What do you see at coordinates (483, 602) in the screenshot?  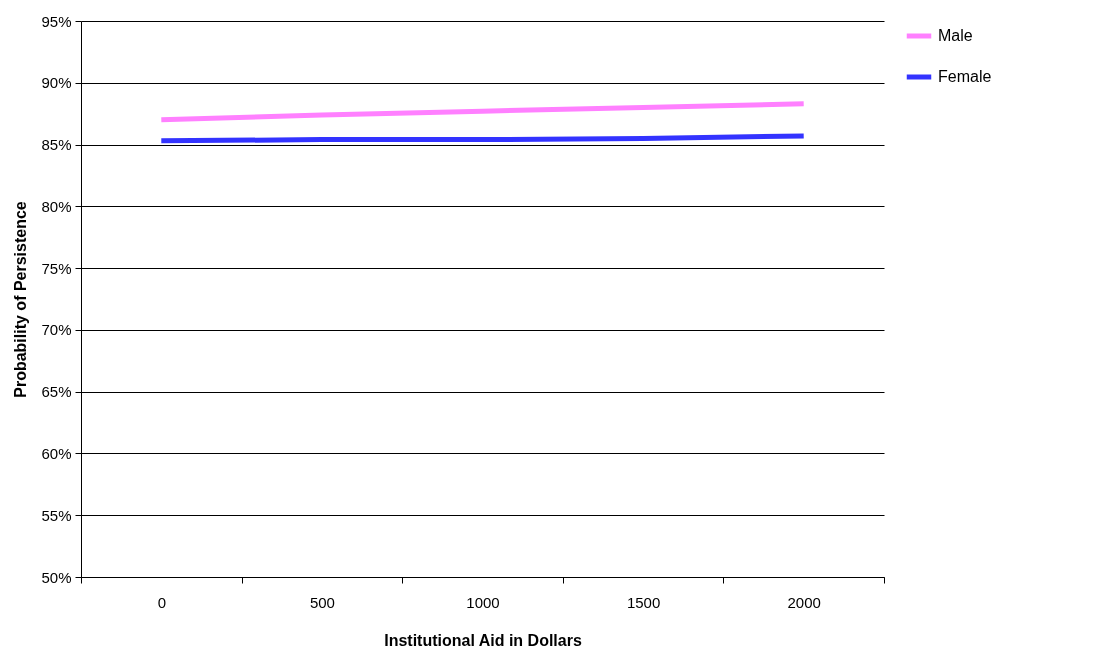 I see `x-tick-label: 1000` at bounding box center [483, 602].